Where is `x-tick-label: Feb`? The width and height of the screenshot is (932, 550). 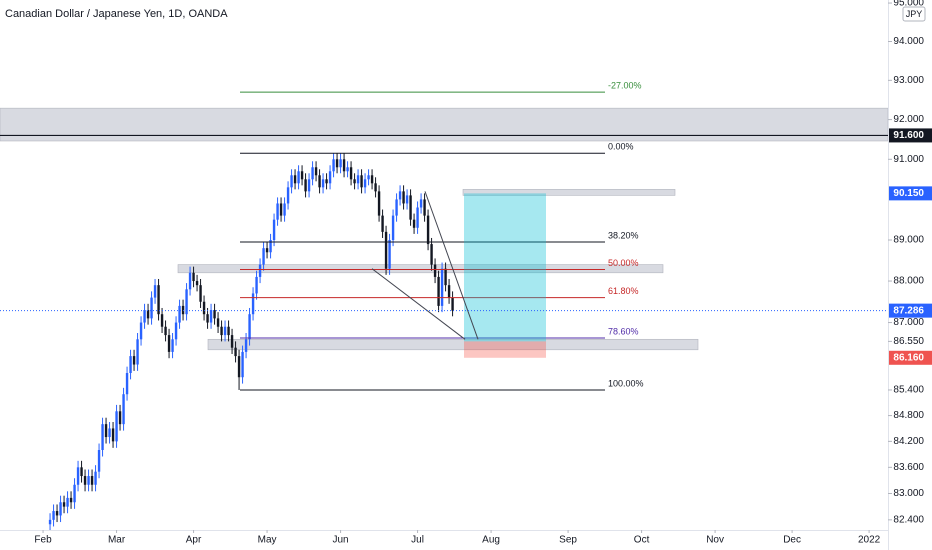
x-tick-label: Feb is located at coordinates (43, 540).